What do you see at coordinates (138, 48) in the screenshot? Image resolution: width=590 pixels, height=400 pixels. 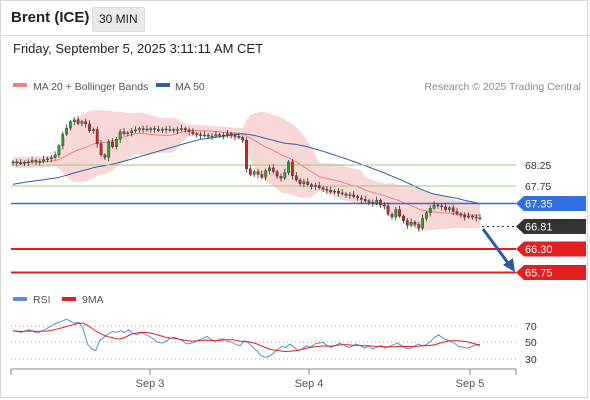 I see `chart-datetime: Friday, September 5, 2025 3:11:11 AM CET` at bounding box center [138, 48].